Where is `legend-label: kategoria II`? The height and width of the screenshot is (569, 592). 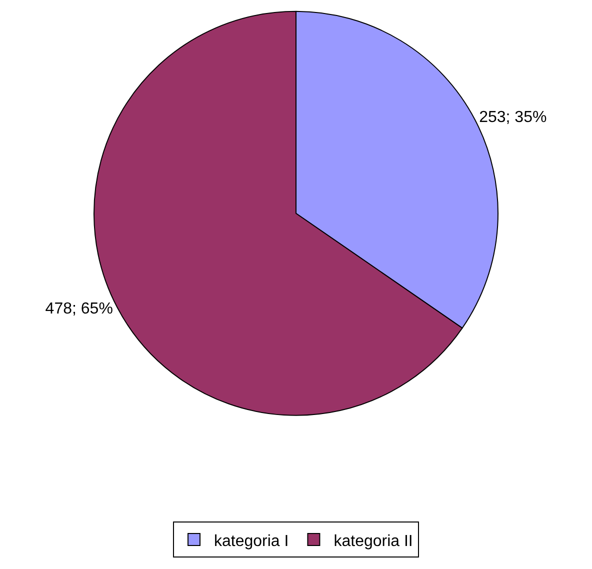 legend-label: kategoria II is located at coordinates (373, 541).